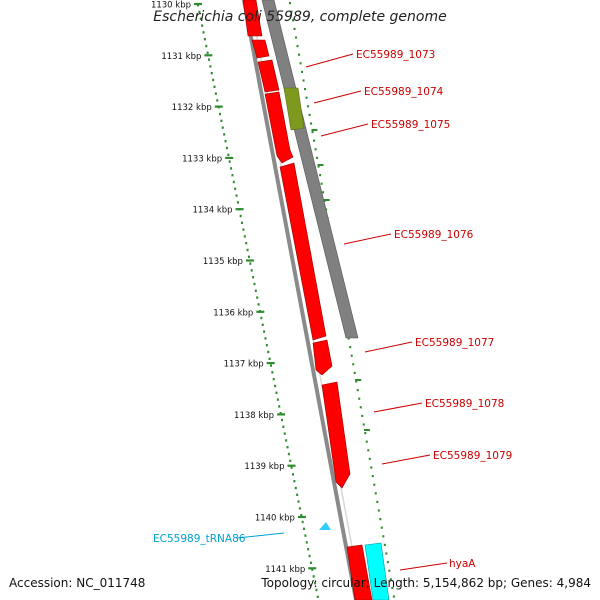 This screenshot has height=600, width=600. Describe the element at coordinates (464, 404) in the screenshot. I see `gene-label: EC55989_1078` at that location.